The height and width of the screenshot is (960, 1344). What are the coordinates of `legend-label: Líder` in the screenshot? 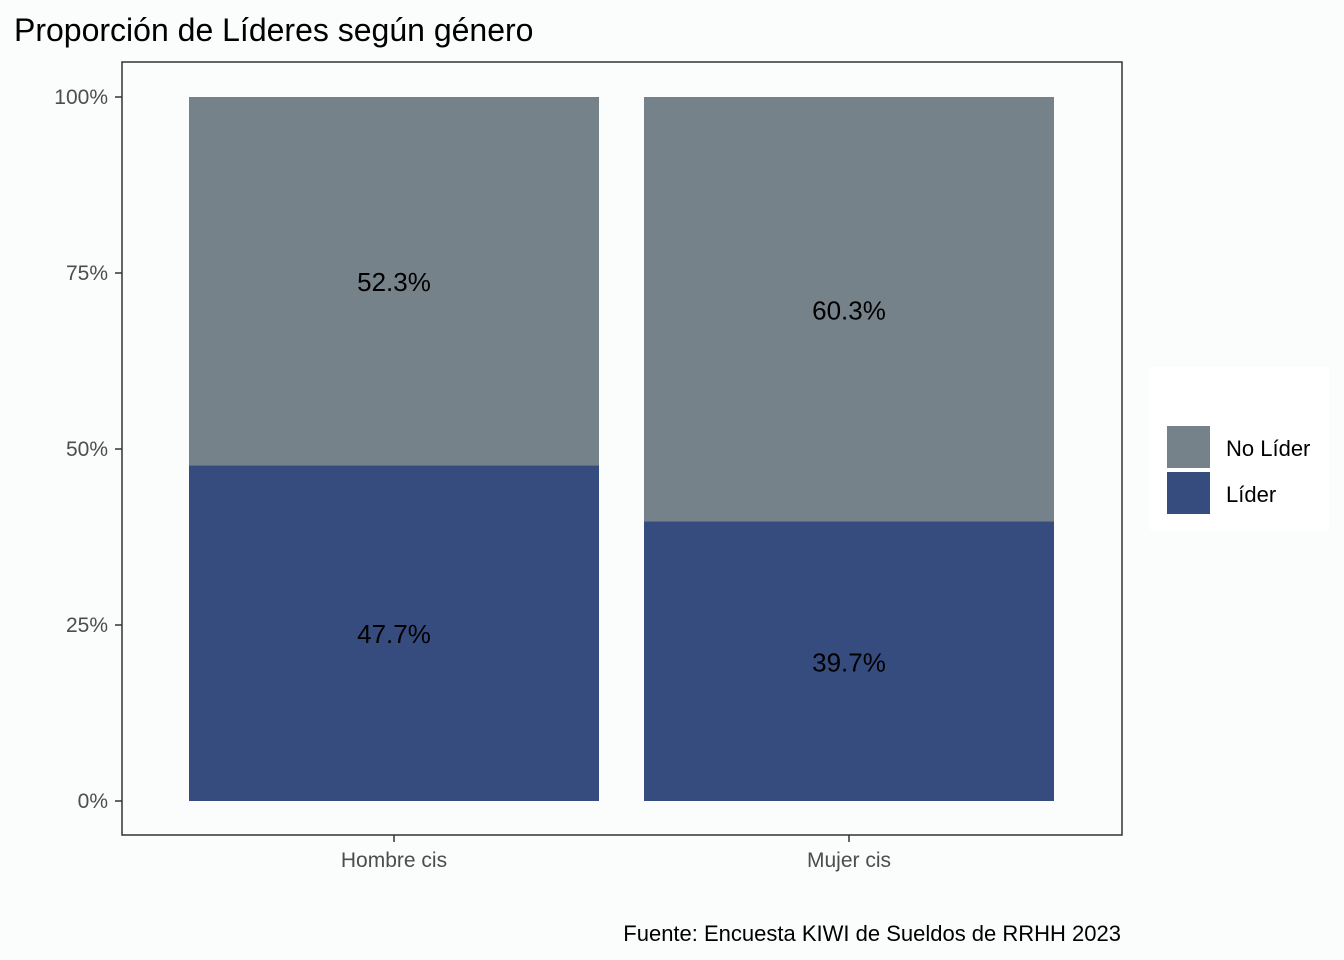 It's located at (1251, 494).